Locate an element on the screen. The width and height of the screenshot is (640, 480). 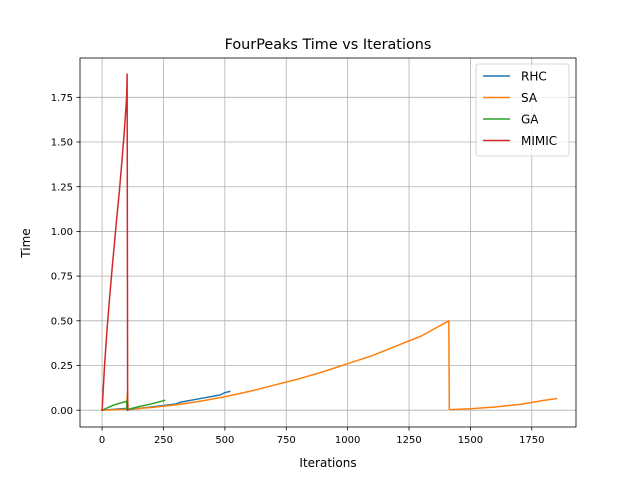
legend: RHC SA GA MIMIC is located at coordinates (522, 110).